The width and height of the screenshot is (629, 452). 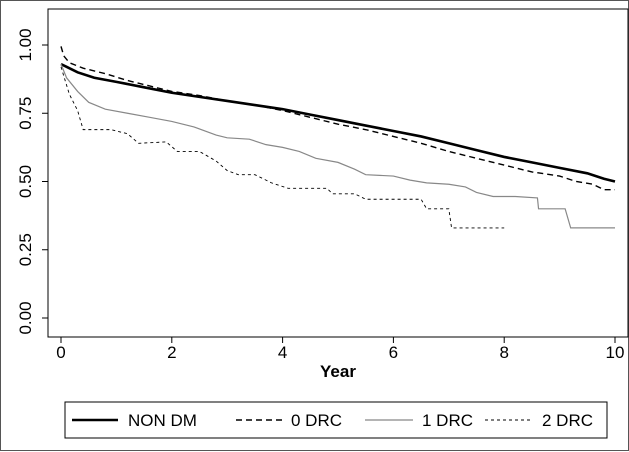 What do you see at coordinates (25, 44) in the screenshot?
I see `y-tick-label: 1.00` at bounding box center [25, 44].